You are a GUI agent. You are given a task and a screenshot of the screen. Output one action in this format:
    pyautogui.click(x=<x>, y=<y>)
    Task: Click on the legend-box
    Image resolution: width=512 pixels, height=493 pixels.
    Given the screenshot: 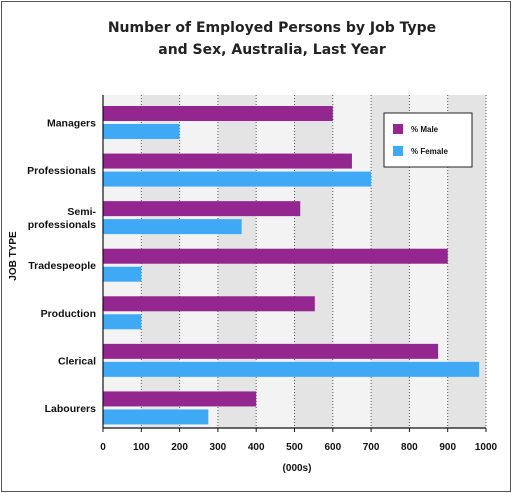 What is the action you would take?
    pyautogui.click(x=428, y=140)
    